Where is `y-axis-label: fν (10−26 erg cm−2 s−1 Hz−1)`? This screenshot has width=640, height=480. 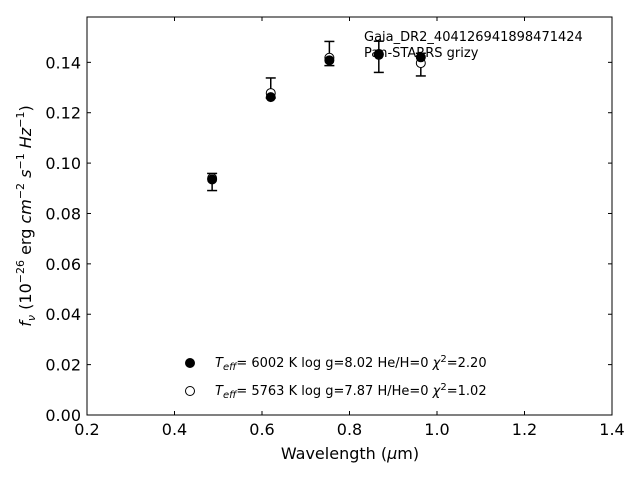 y-axis-label: fν (10−26 erg cm−2 s−1 Hz−1) is located at coordinates (26, 215).